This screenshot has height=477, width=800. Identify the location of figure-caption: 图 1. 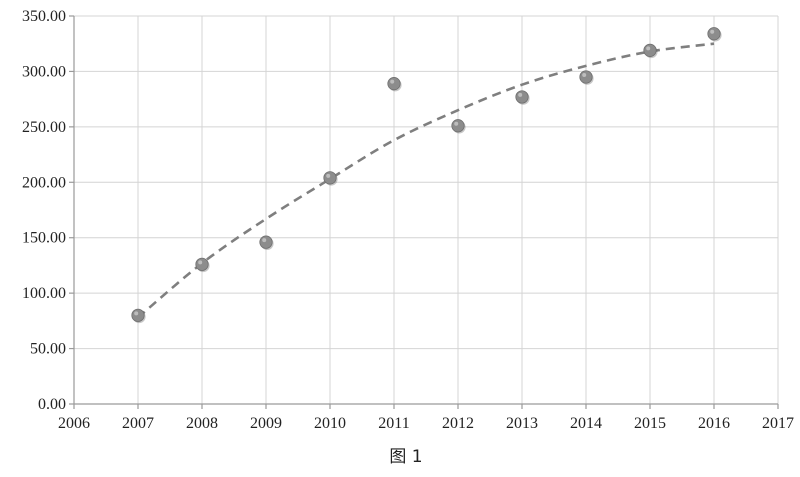
(405, 457).